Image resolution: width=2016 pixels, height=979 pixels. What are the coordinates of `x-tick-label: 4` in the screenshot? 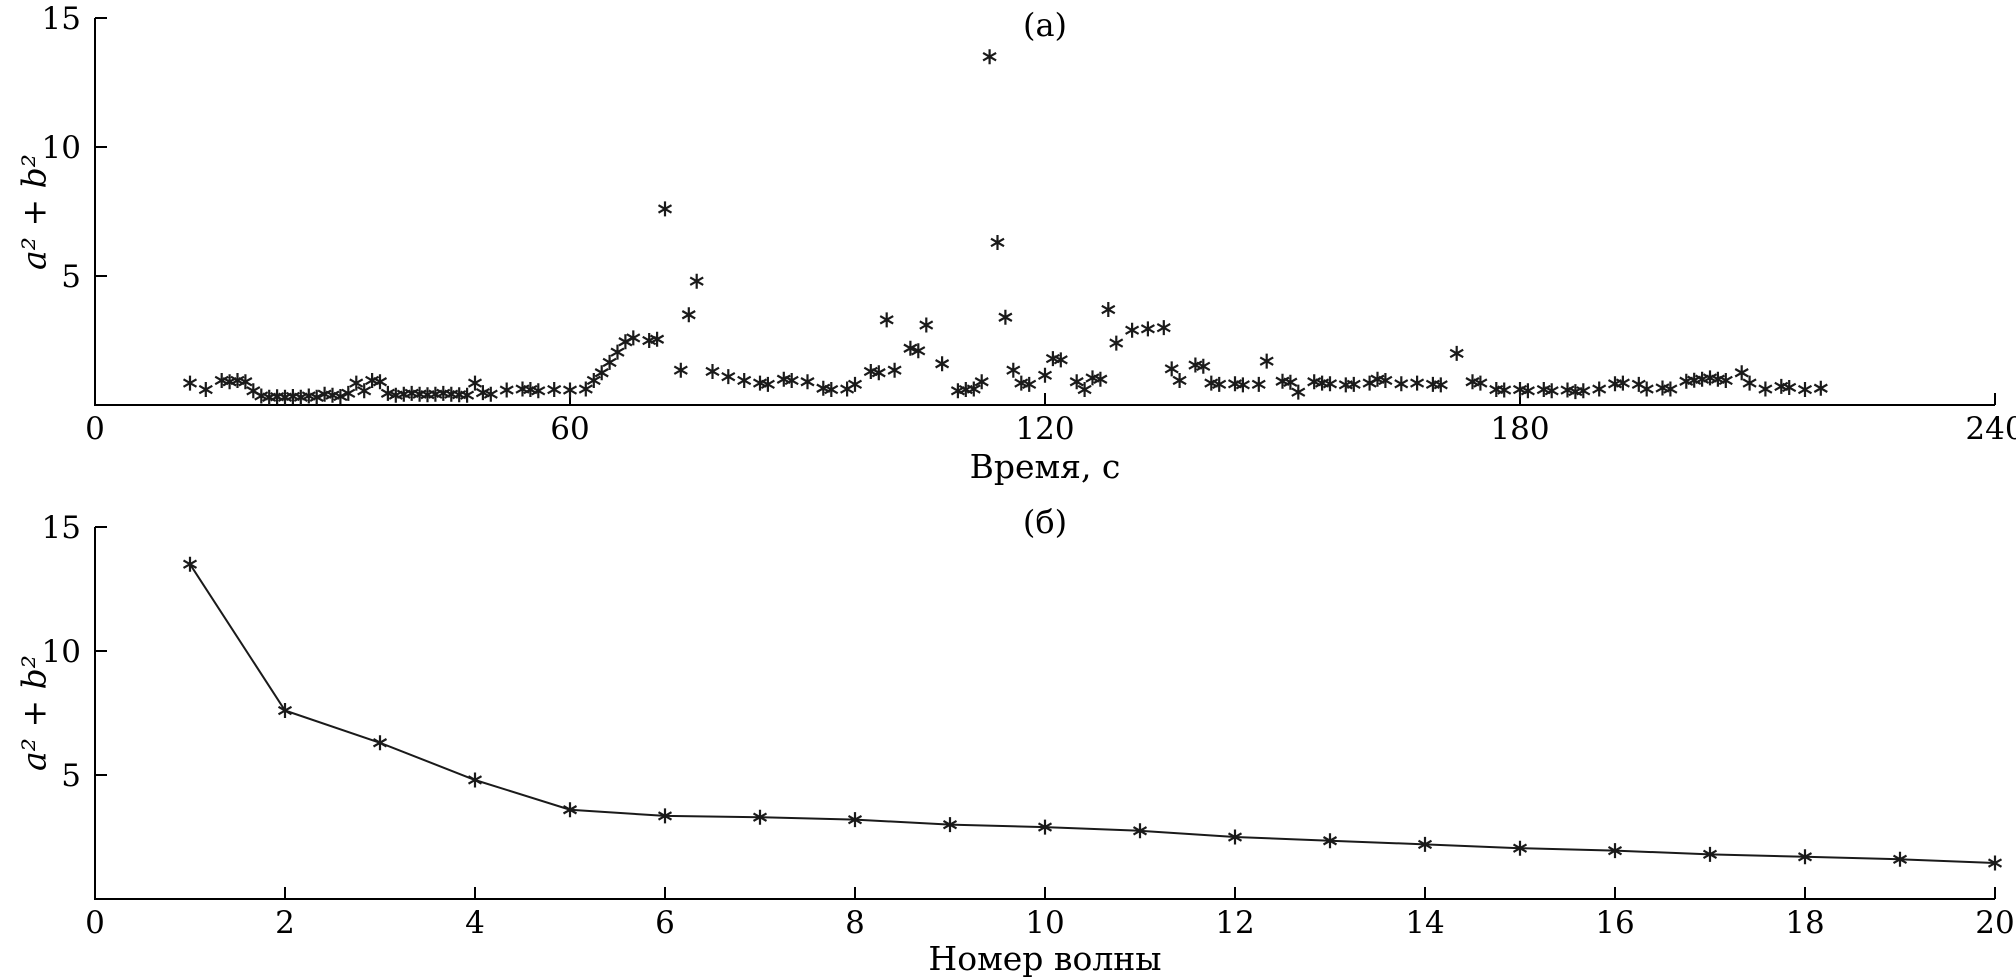 It's located at (475, 923).